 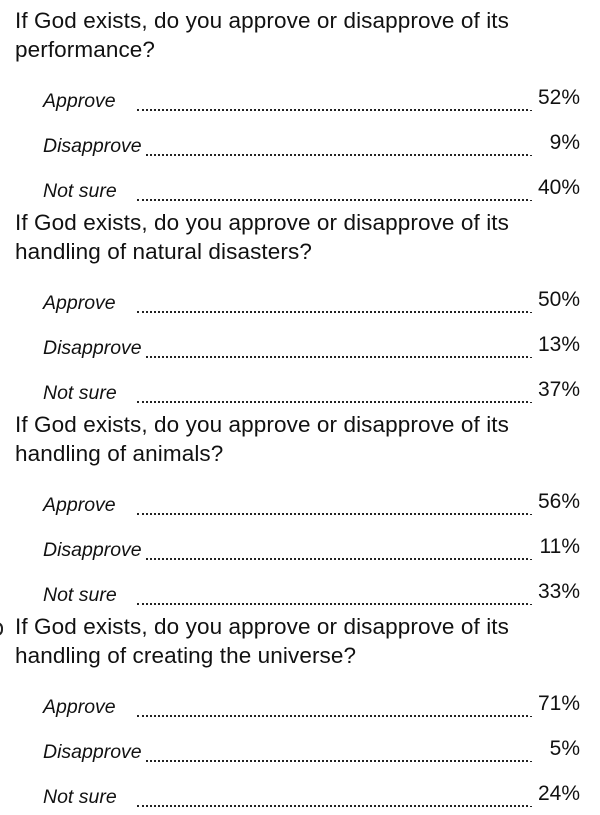 What do you see at coordinates (554, 345) in the screenshot?
I see `answer-percentage: 13%` at bounding box center [554, 345].